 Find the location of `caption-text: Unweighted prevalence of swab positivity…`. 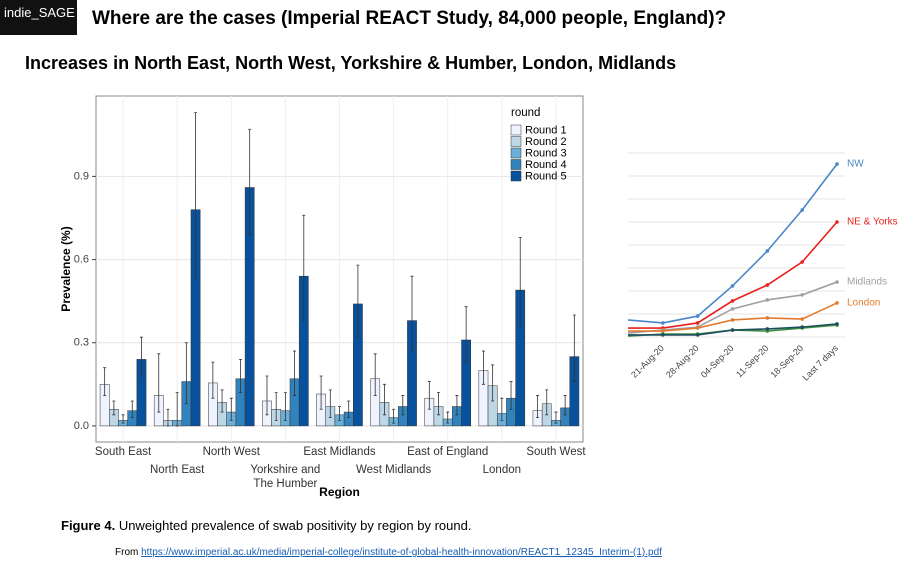

caption-text: Unweighted prevalence of swab positivity… is located at coordinates (295, 525).